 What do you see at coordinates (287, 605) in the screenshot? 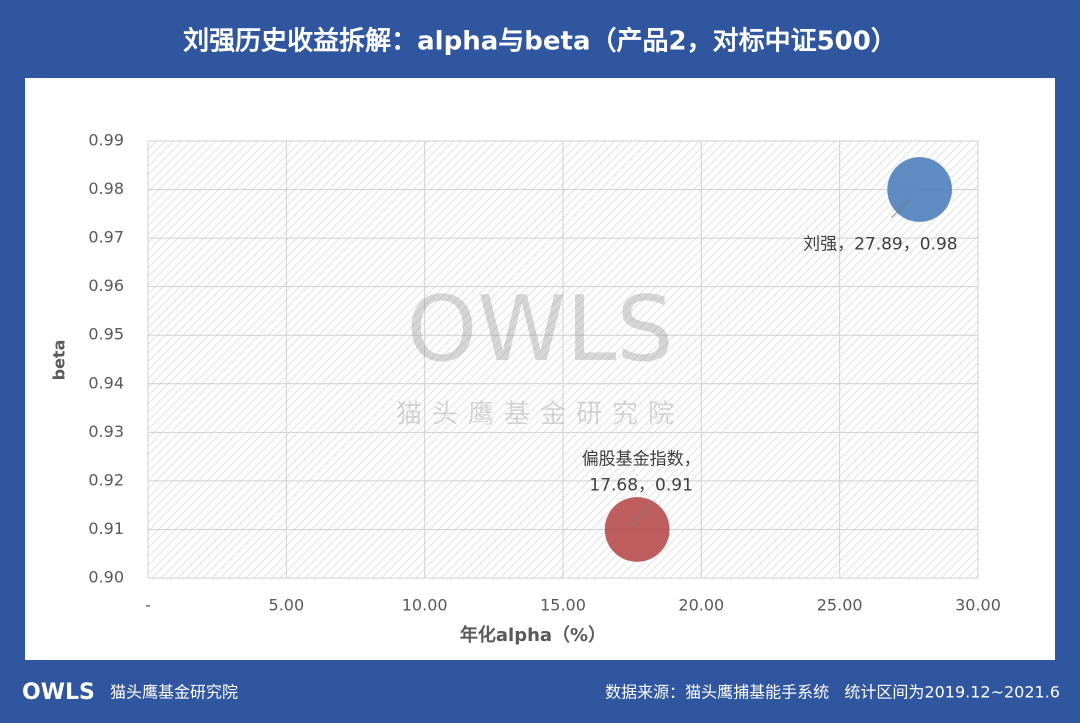
I see `x-tick-label: 5.00` at bounding box center [287, 605].